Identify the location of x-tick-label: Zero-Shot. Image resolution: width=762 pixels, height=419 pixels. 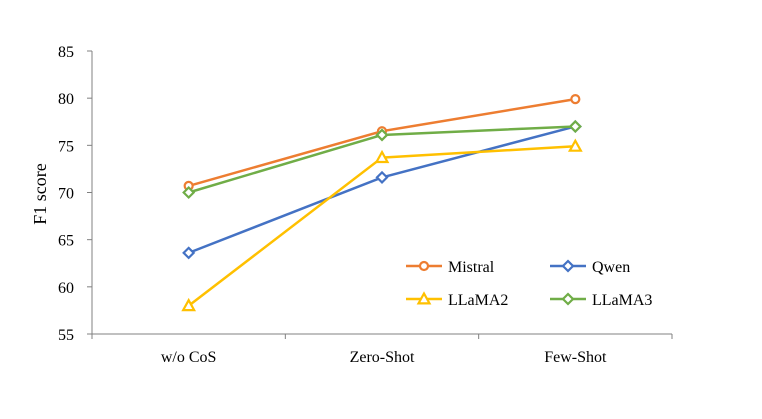
(382, 357).